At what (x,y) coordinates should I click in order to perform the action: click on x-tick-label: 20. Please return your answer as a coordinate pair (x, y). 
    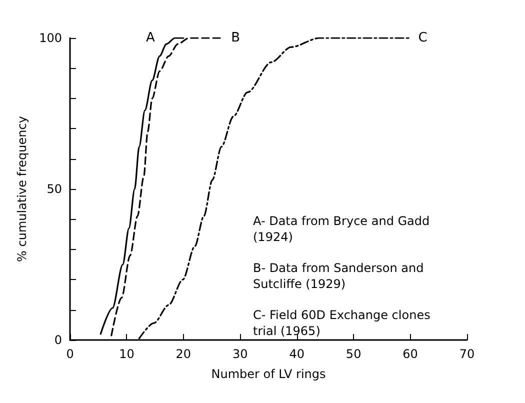
    Looking at the image, I should click on (184, 354).